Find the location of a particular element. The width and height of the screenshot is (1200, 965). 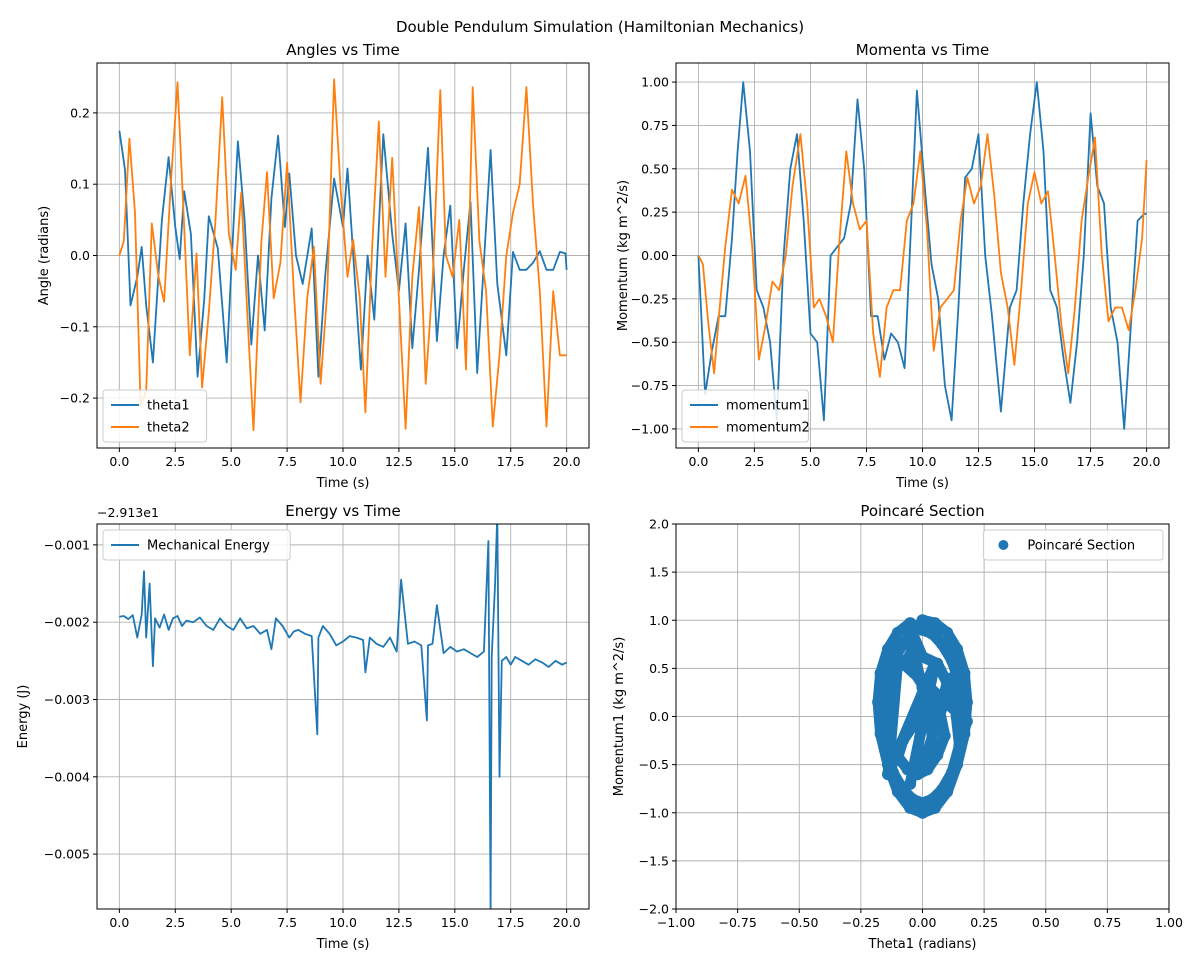

y-tick-label: −0.25 is located at coordinates (650, 298).